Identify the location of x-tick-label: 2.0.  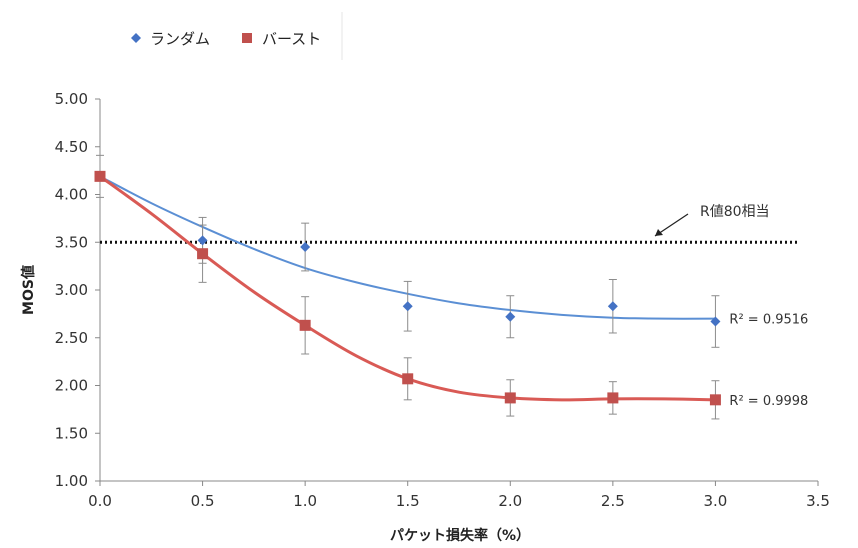
(510, 501).